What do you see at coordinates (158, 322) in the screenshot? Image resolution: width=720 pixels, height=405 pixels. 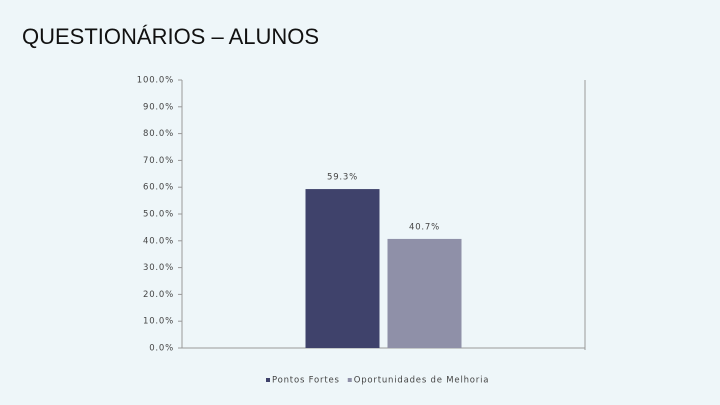 I see `y-tick-label: 10.0%` at bounding box center [158, 322].